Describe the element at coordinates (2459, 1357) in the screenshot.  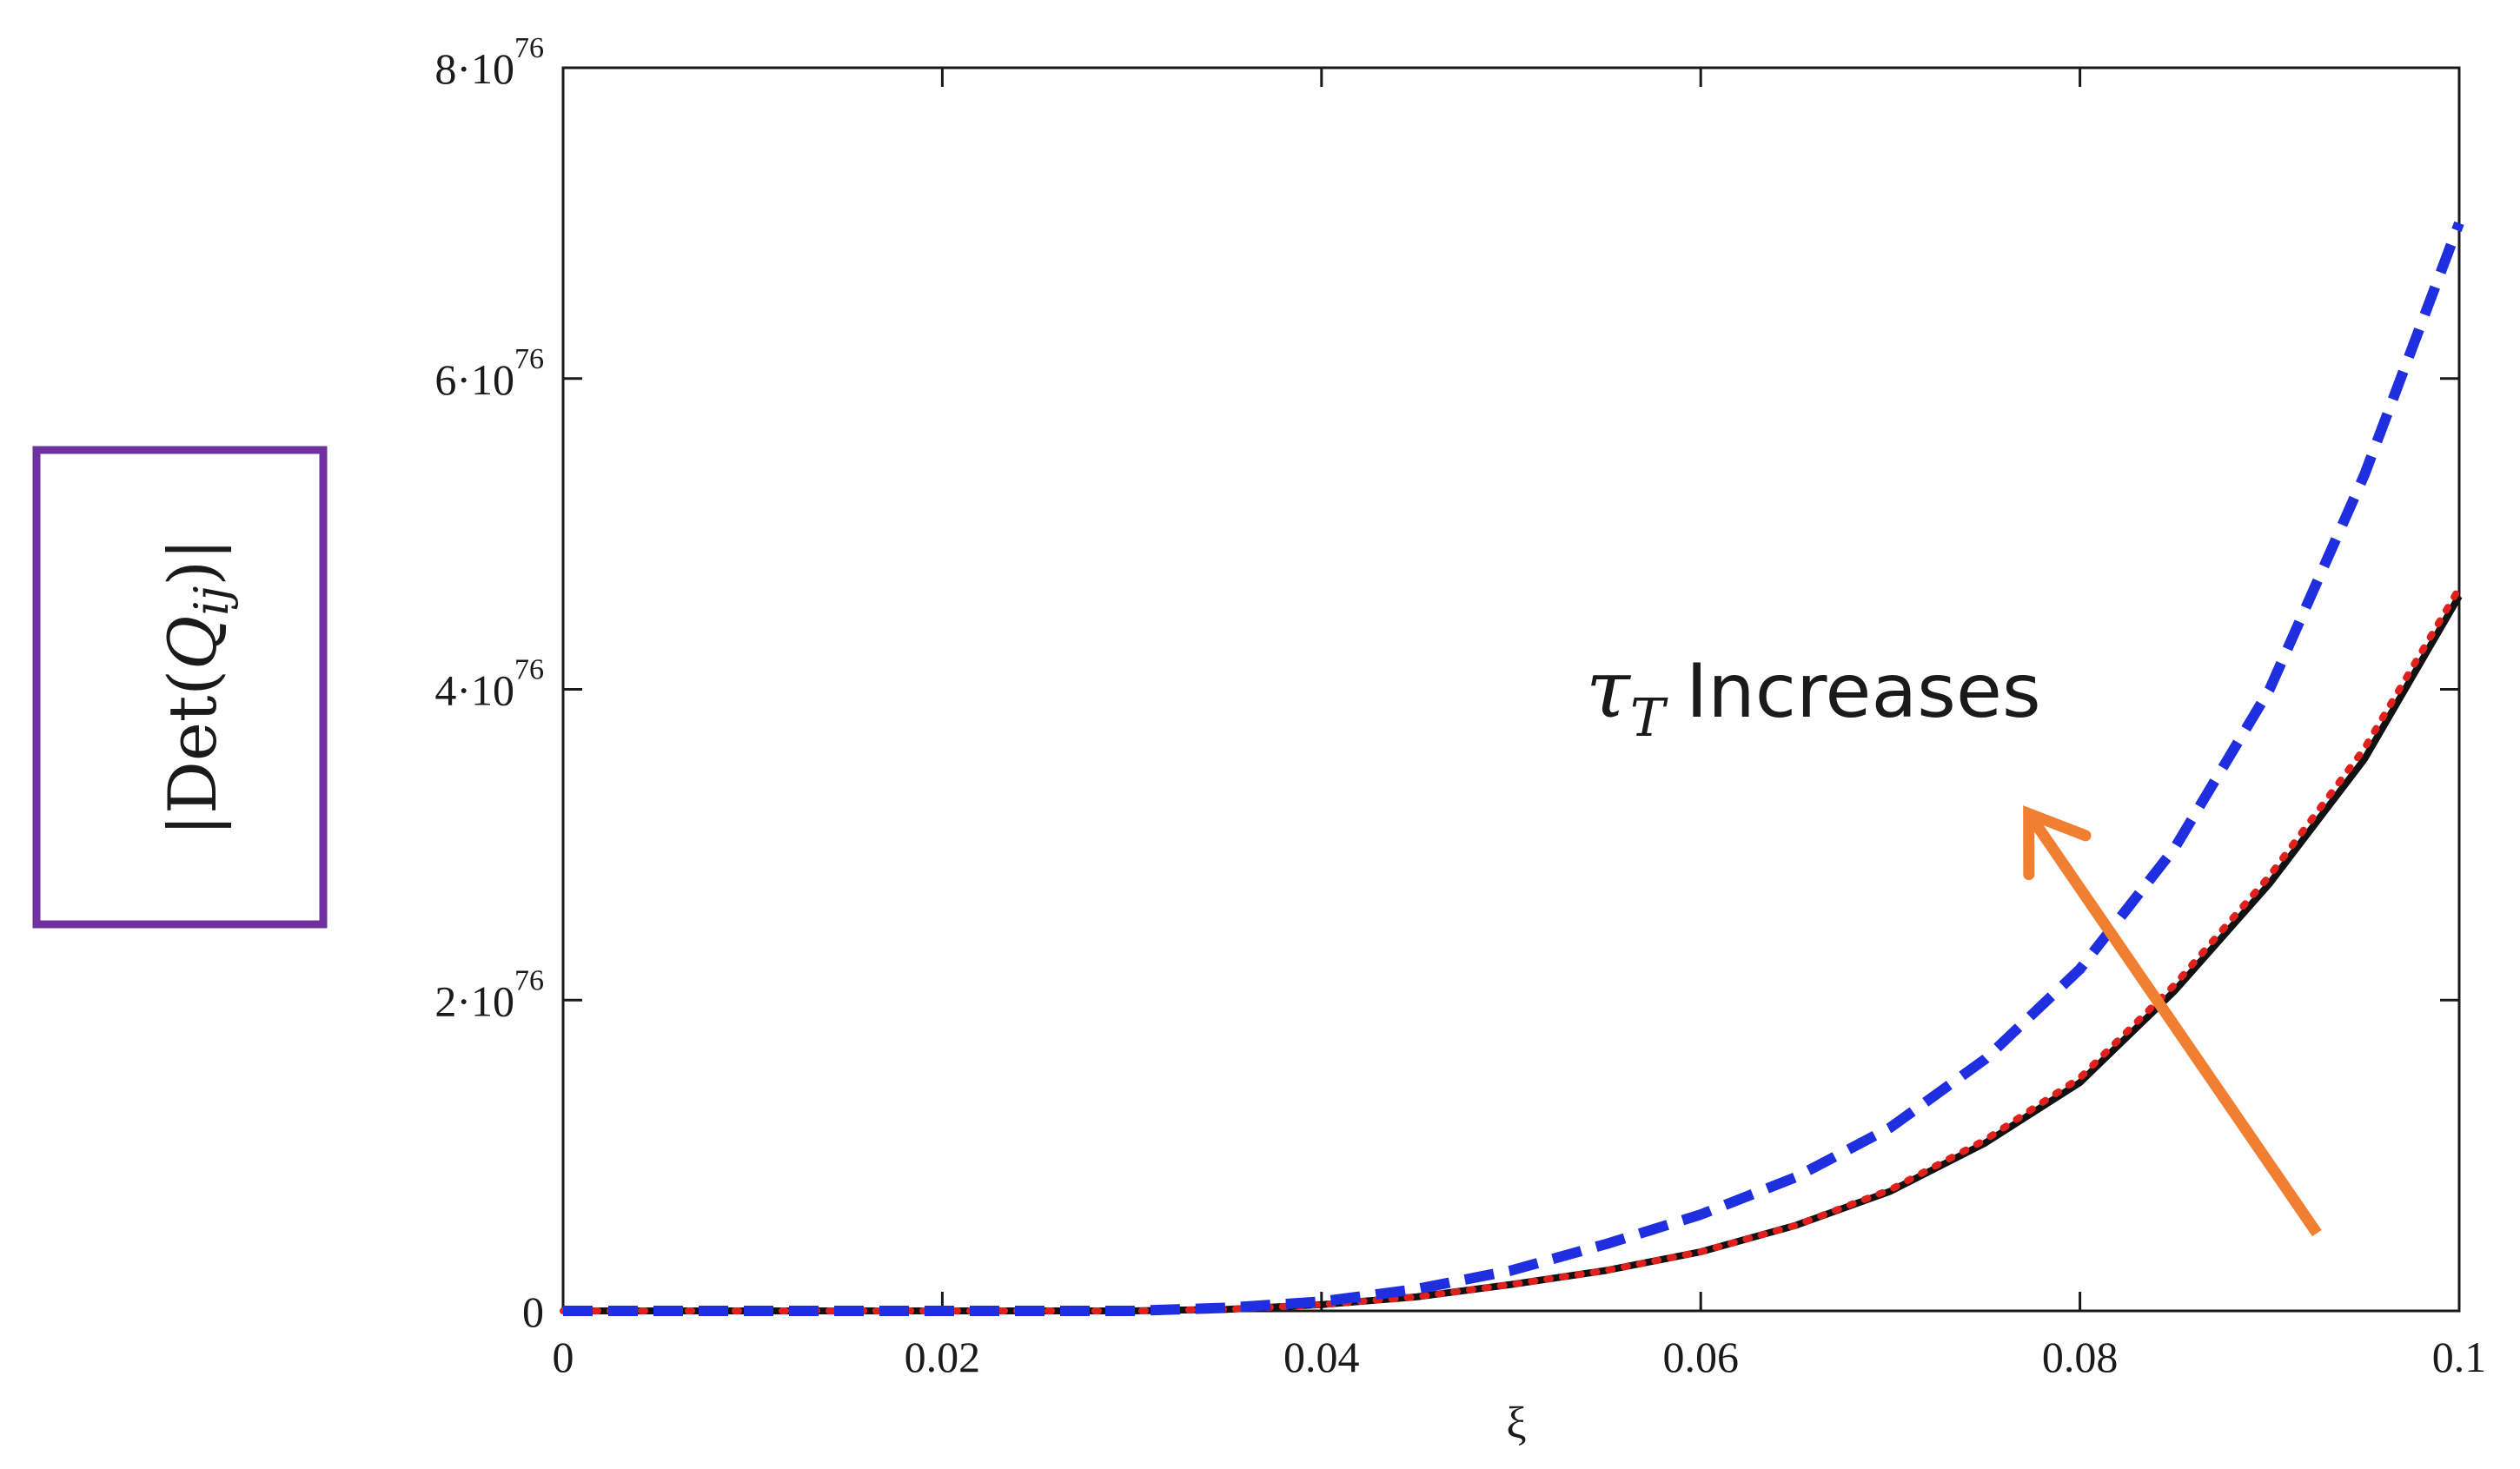
I see `x-tick-label: 0.1` at that location.